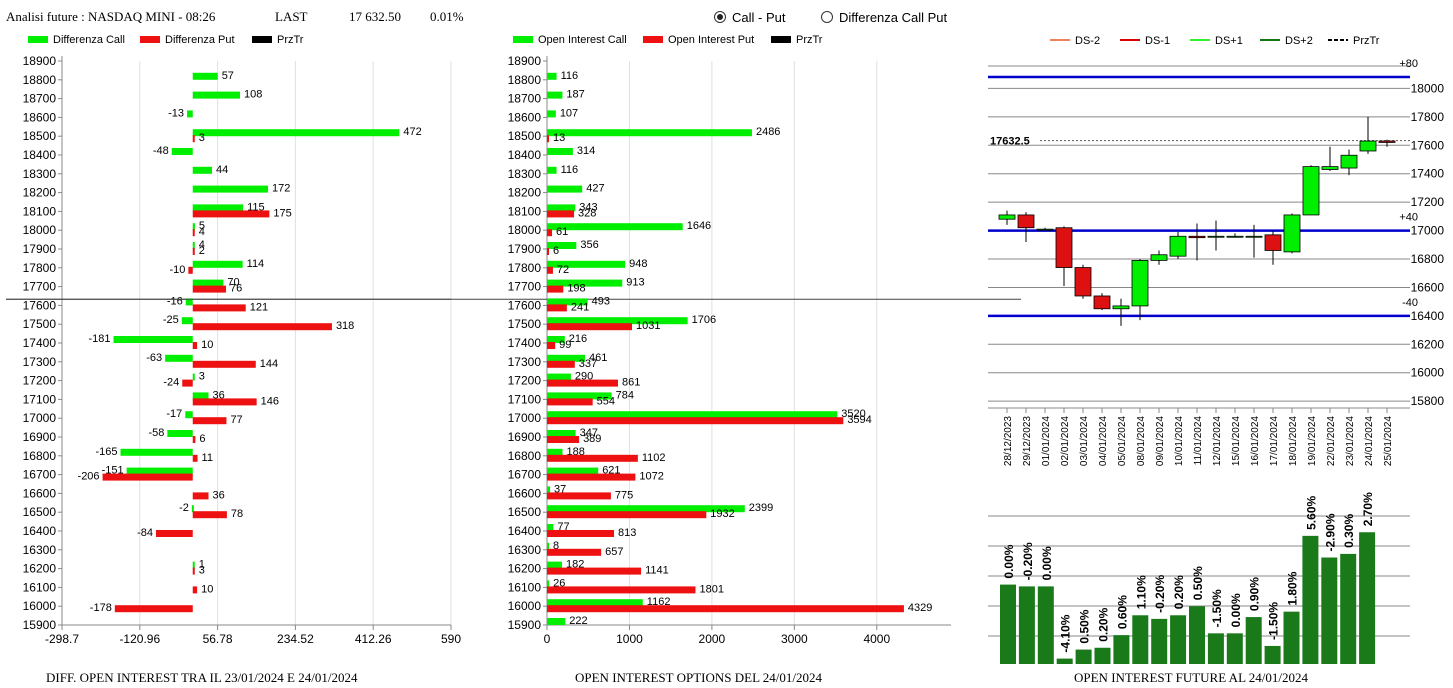  Describe the element at coordinates (654, 458) in the screenshot. I see `bar-label-1-1-21: 1102` at that location.